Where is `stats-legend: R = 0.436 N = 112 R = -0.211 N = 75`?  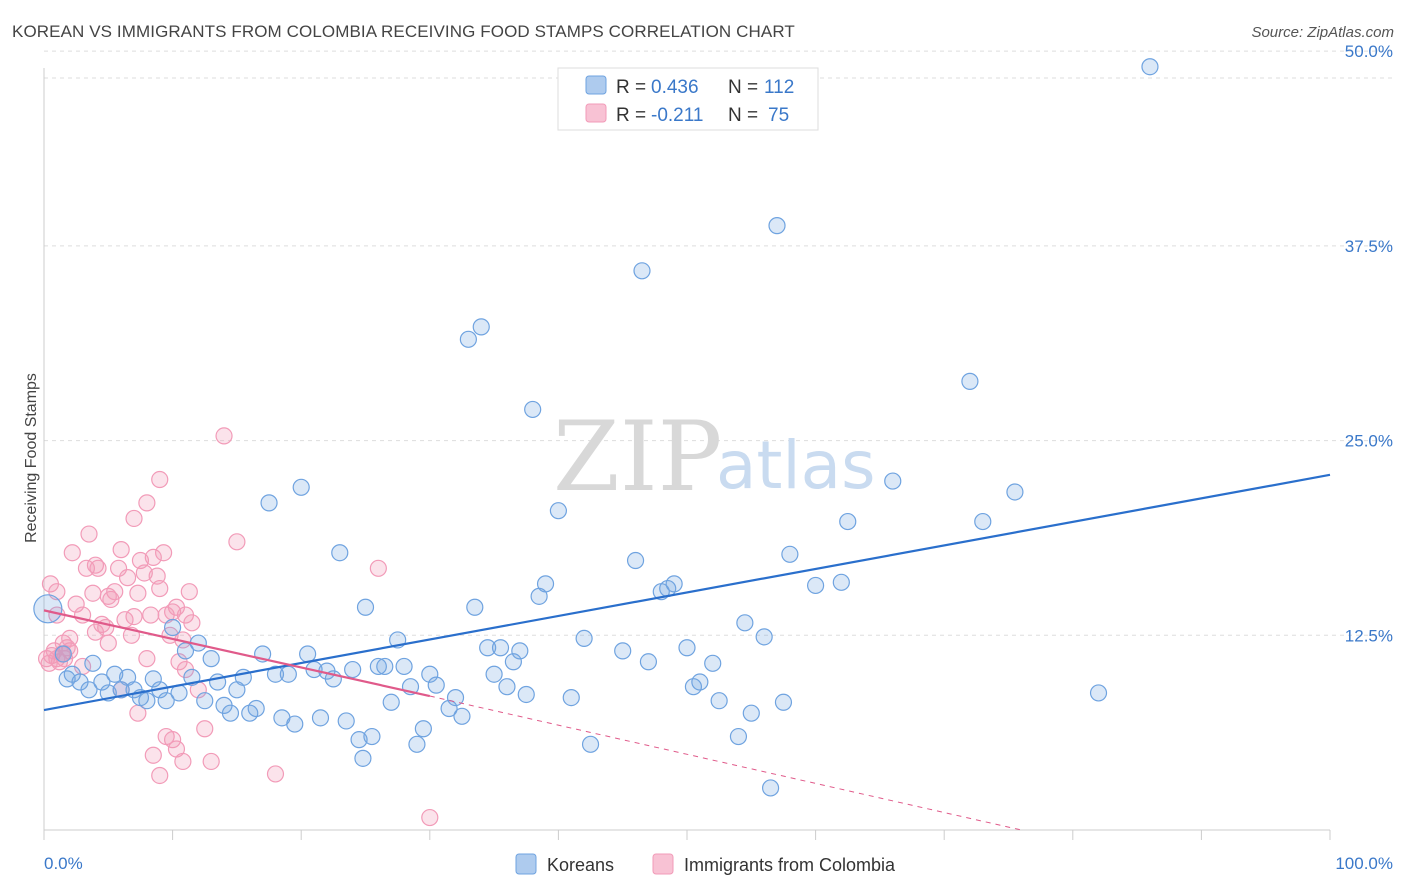
stats-legend: R = 0.436 N = 112 R = -0.211 N = 75 is located at coordinates (688, 99).